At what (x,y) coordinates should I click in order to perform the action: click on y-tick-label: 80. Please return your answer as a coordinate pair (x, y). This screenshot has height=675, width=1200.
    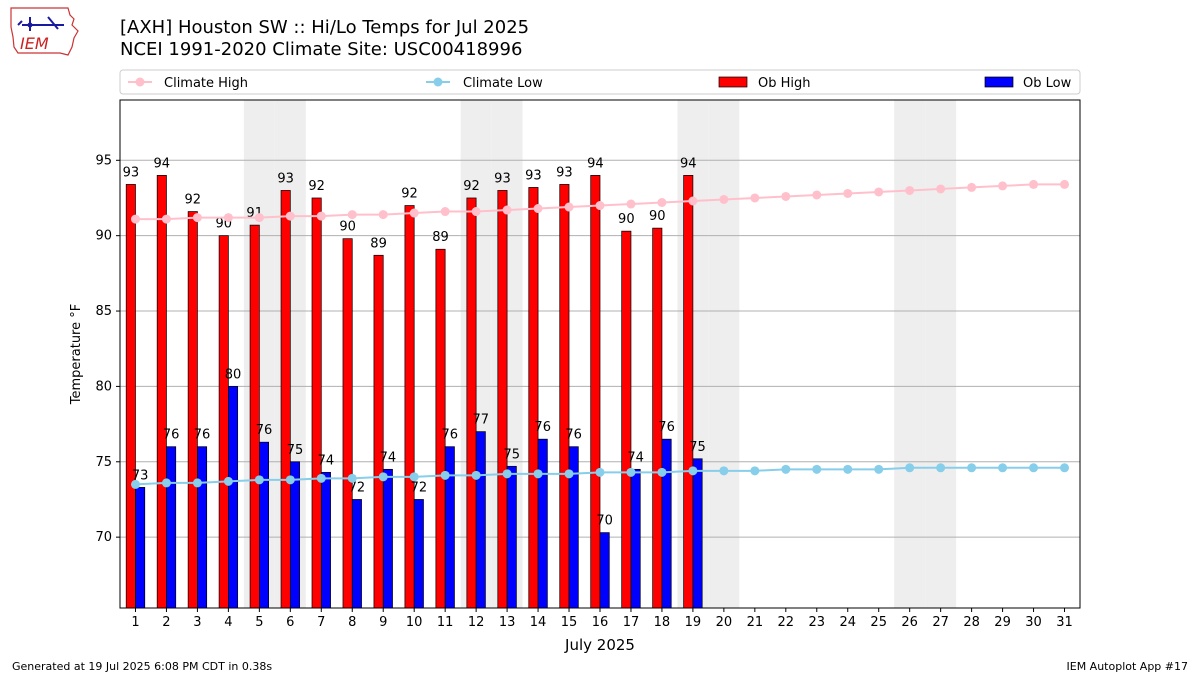
    Looking at the image, I should click on (103, 386).